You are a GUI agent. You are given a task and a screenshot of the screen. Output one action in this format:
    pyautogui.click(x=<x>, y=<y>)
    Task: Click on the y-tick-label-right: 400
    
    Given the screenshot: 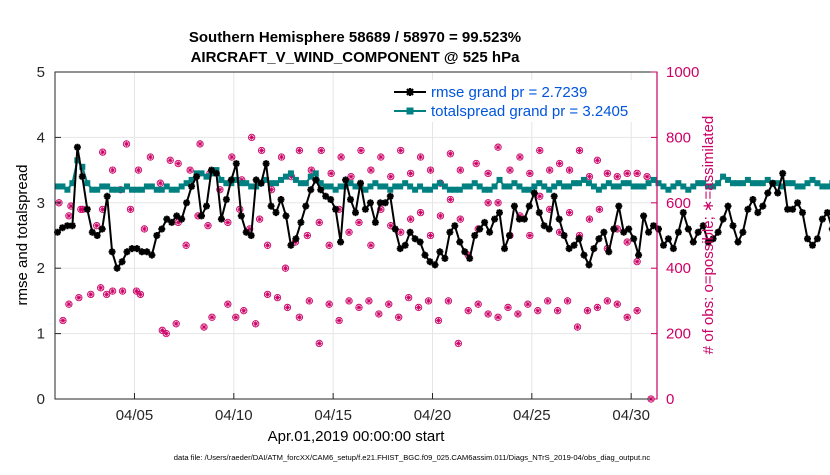 What is the action you would take?
    pyautogui.click(x=678, y=268)
    